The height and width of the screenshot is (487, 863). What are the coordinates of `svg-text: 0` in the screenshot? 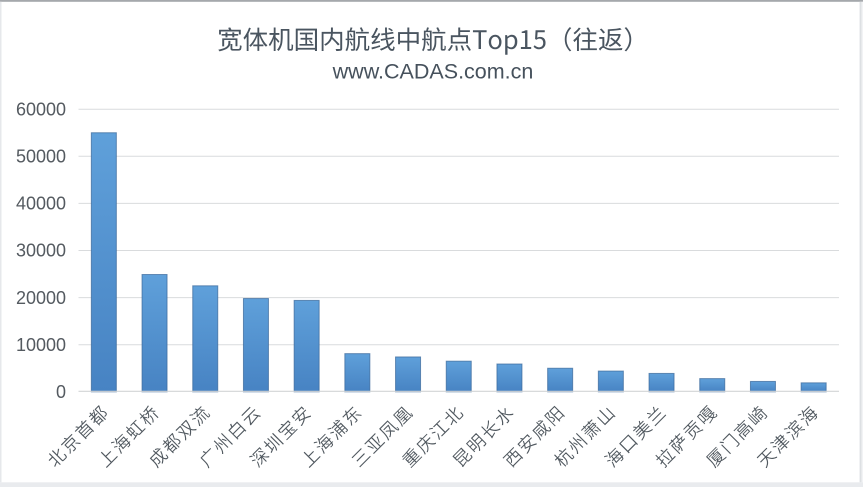 It's located at (61, 392).